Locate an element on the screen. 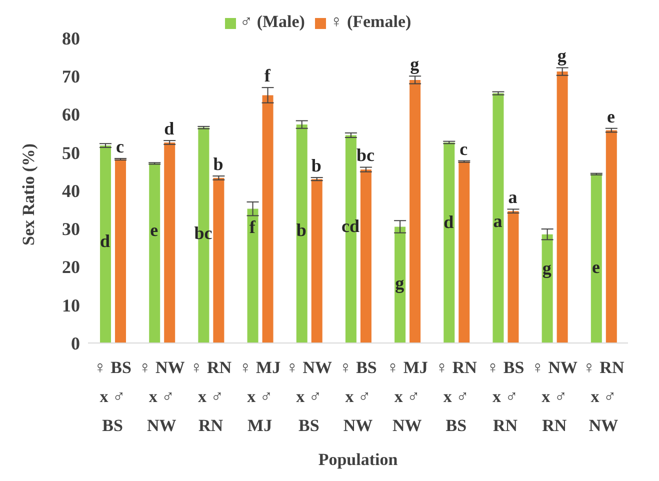 Image resolution: width=659 pixels, height=481 pixels. x-tick-label: ♀ MJ x ♂ NW is located at coordinates (407, 396).